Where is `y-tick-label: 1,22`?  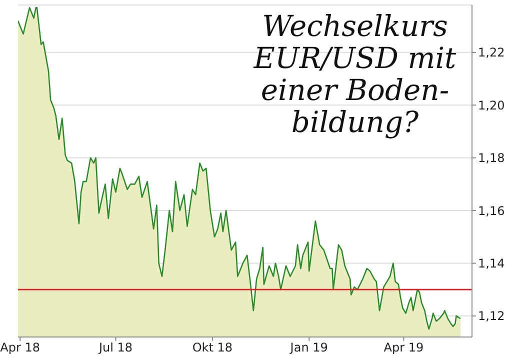
y-tick-label: 1,22 is located at coordinates (491, 53).